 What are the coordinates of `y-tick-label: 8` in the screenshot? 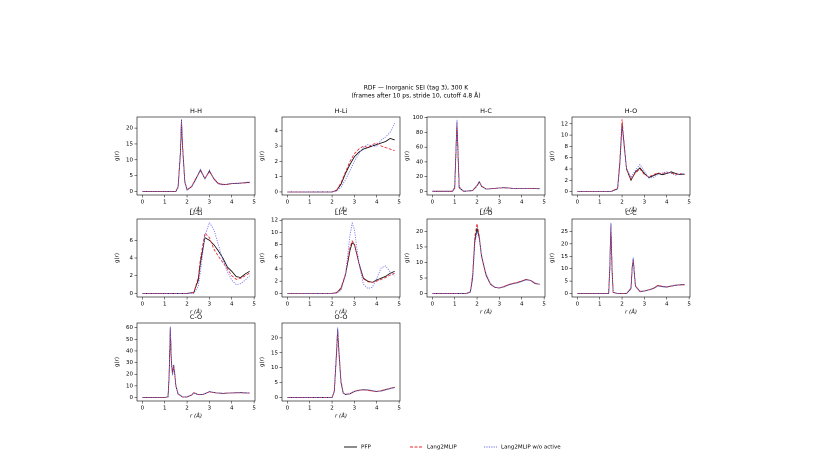 It's located at (277, 245).